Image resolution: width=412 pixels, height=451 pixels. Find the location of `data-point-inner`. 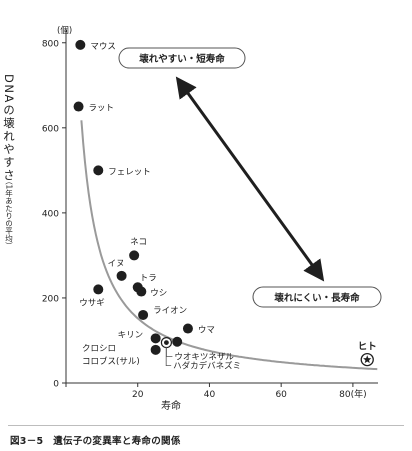

data-point-inner is located at coordinates (166, 342).